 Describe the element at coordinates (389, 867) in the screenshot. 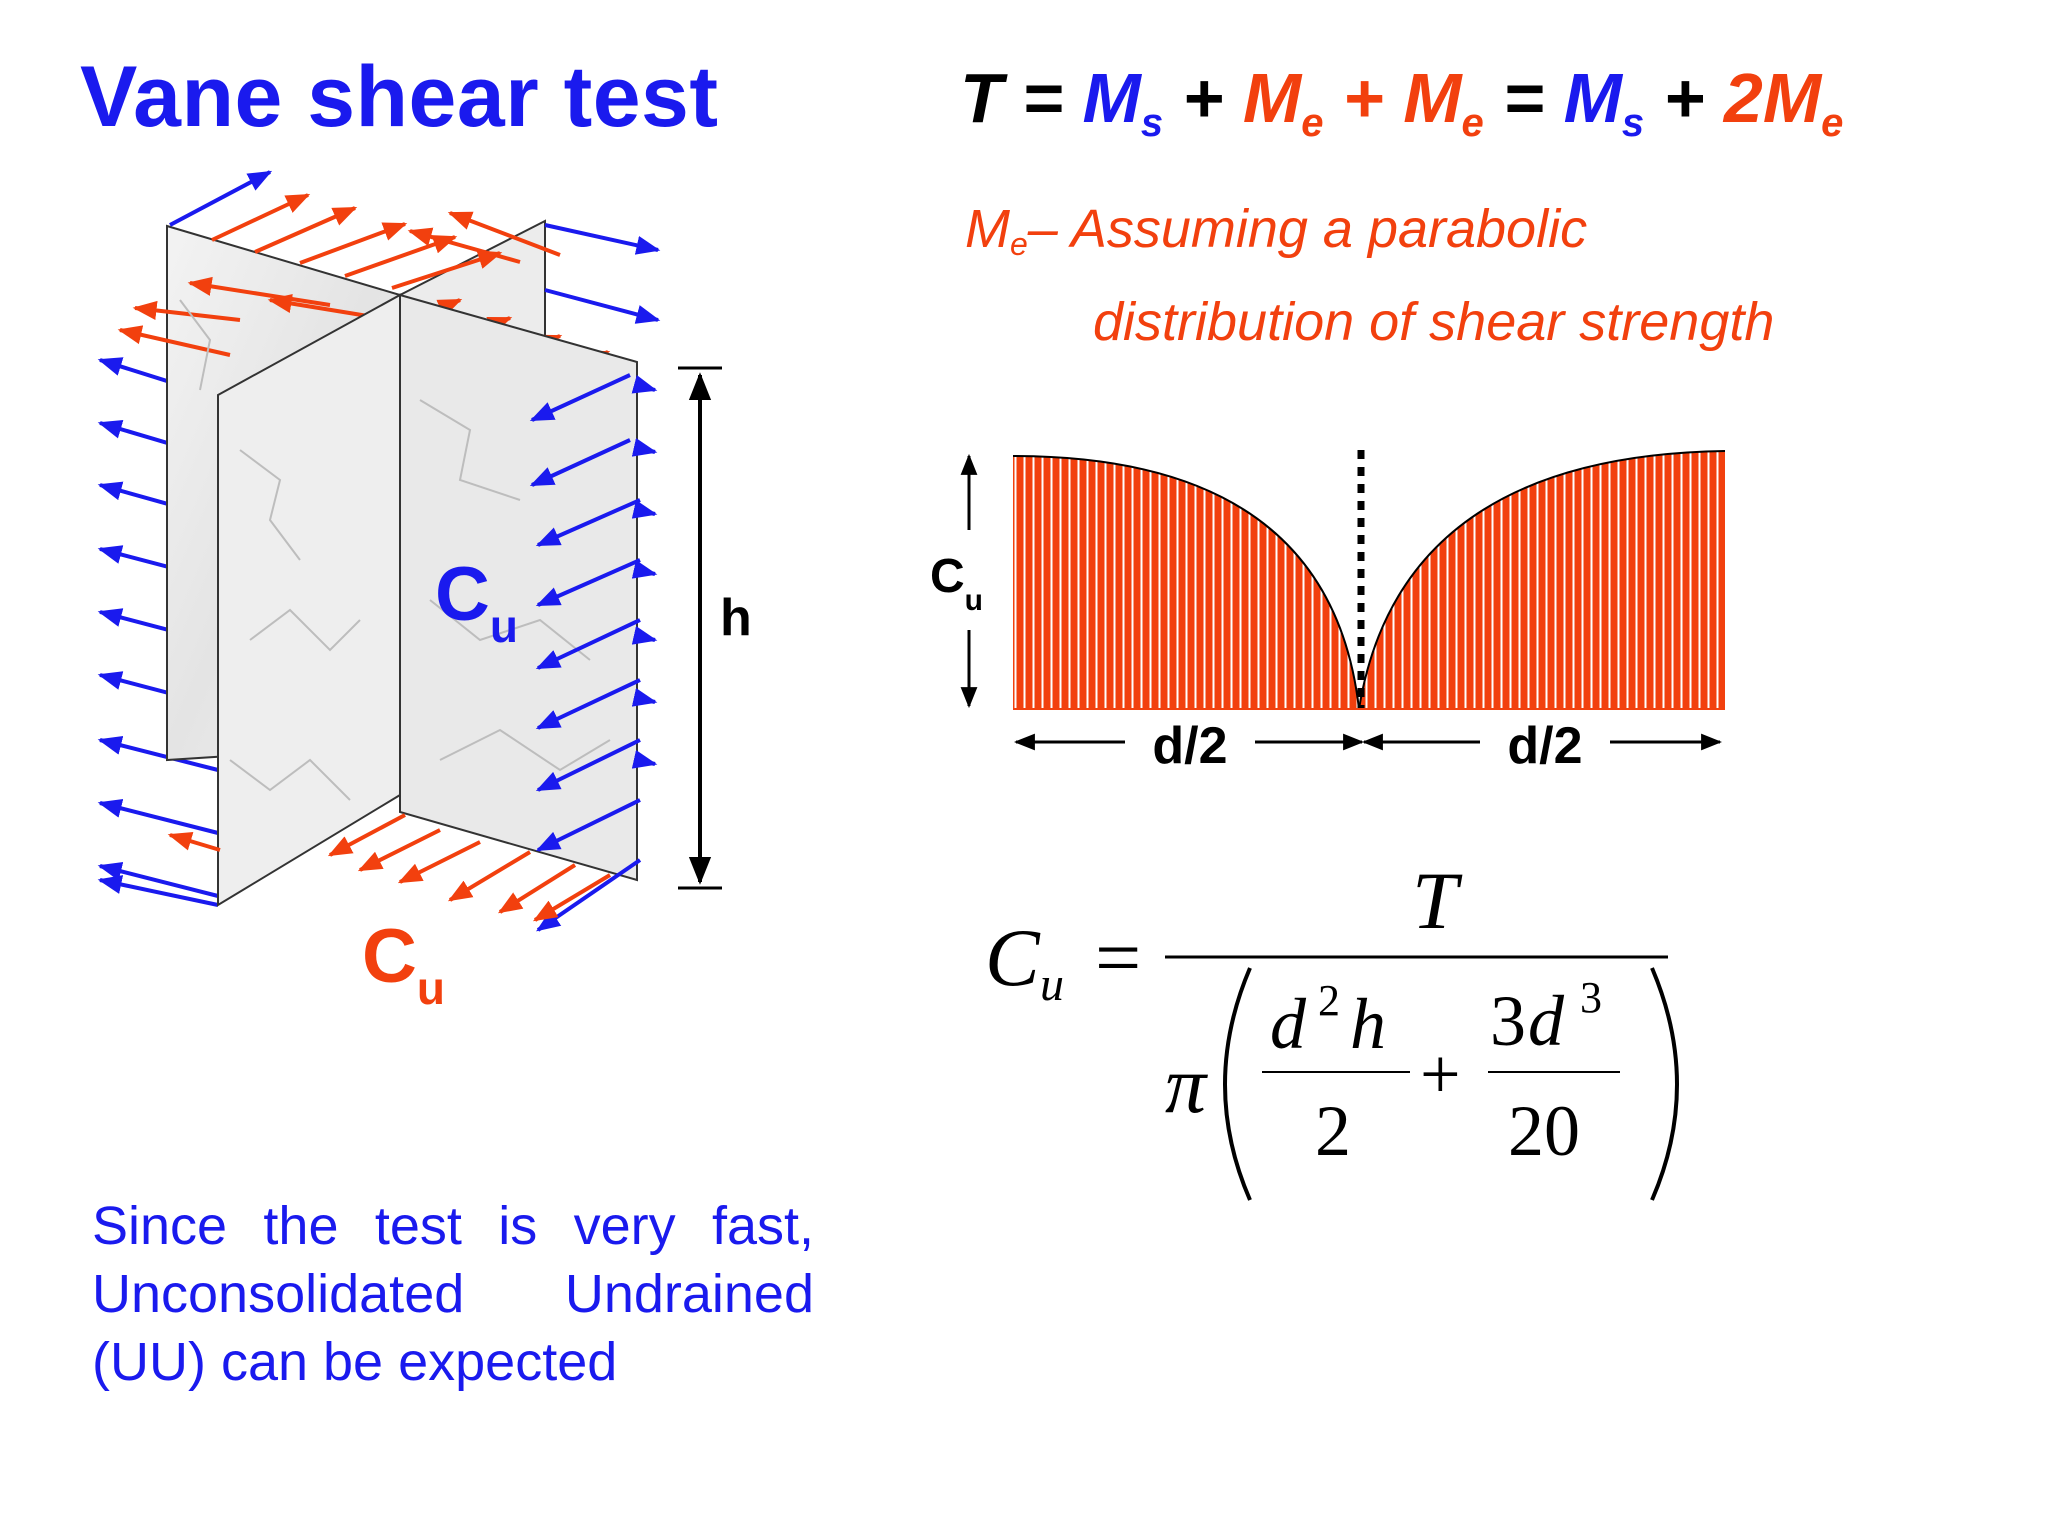

I see `red-arrows-bottom` at that location.